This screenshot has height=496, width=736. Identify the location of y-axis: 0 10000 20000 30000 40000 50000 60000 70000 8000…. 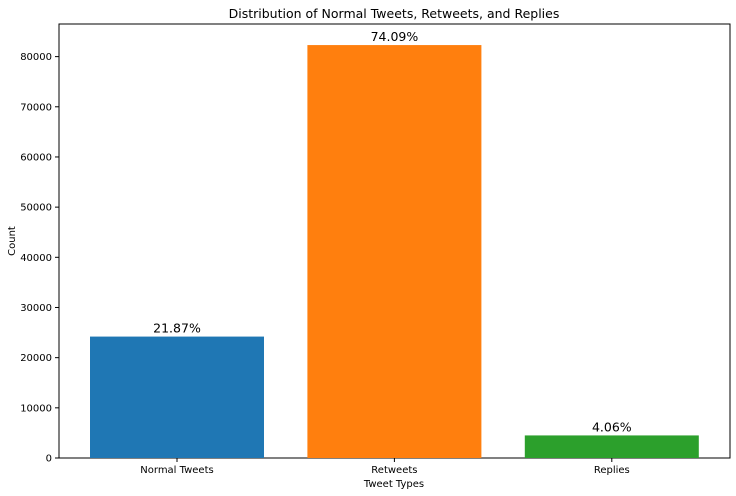
(39, 258).